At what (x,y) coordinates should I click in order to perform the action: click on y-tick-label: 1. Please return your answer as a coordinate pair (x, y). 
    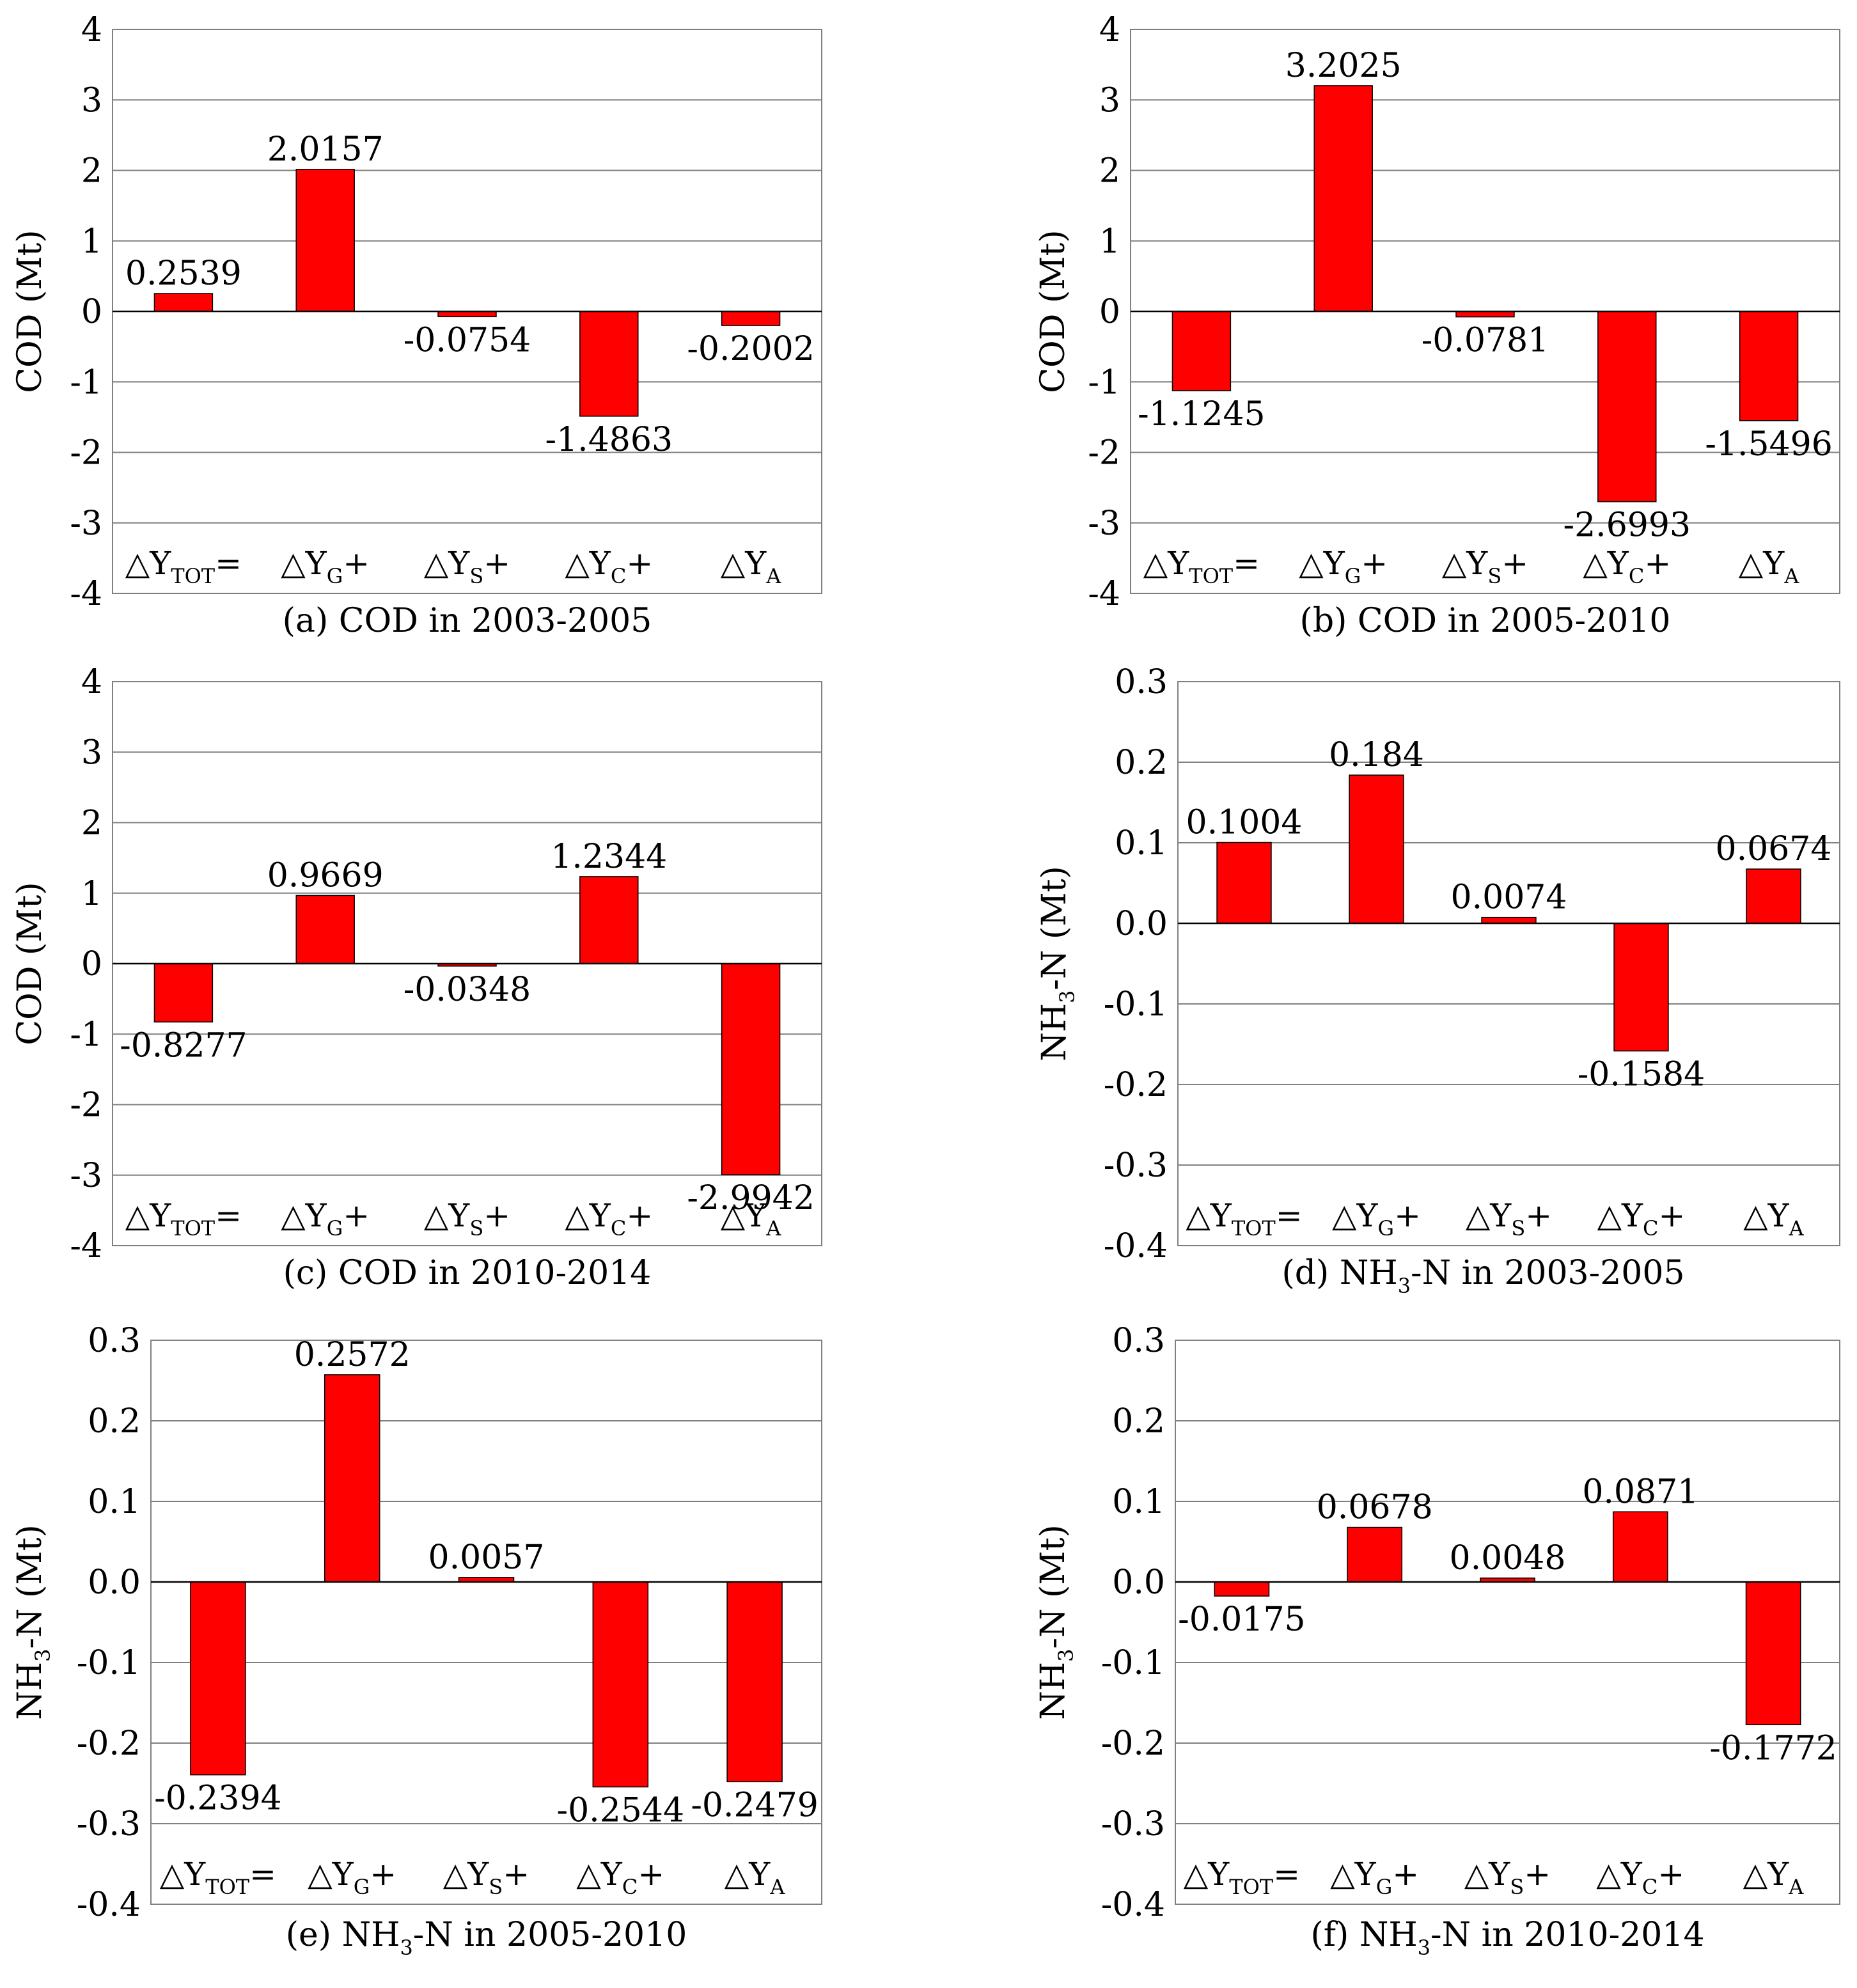
    Looking at the image, I should click on (1109, 242).